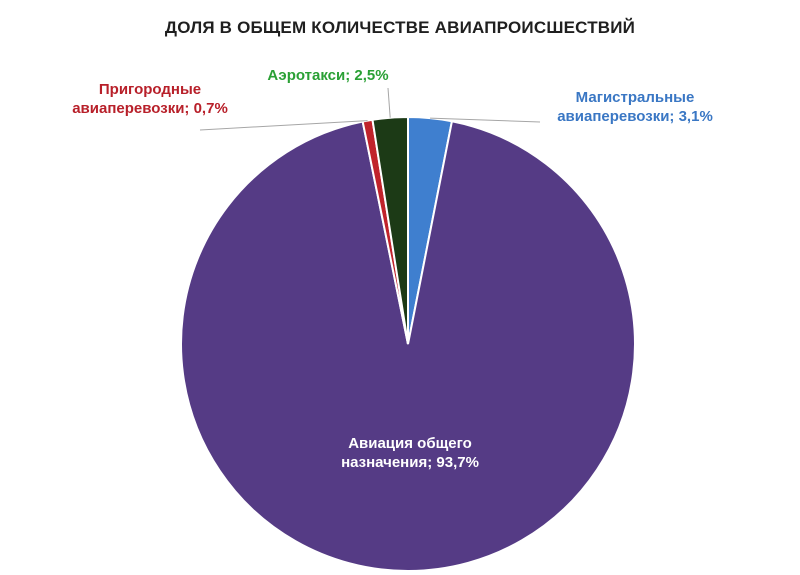 The height and width of the screenshot is (575, 800). I want to click on chart-title: ДОЛЯ В ОБЩЕМ КОЛИЧЕСТВЕ АВИАПРОИСШЕСТВИЙ, so click(400, 27).